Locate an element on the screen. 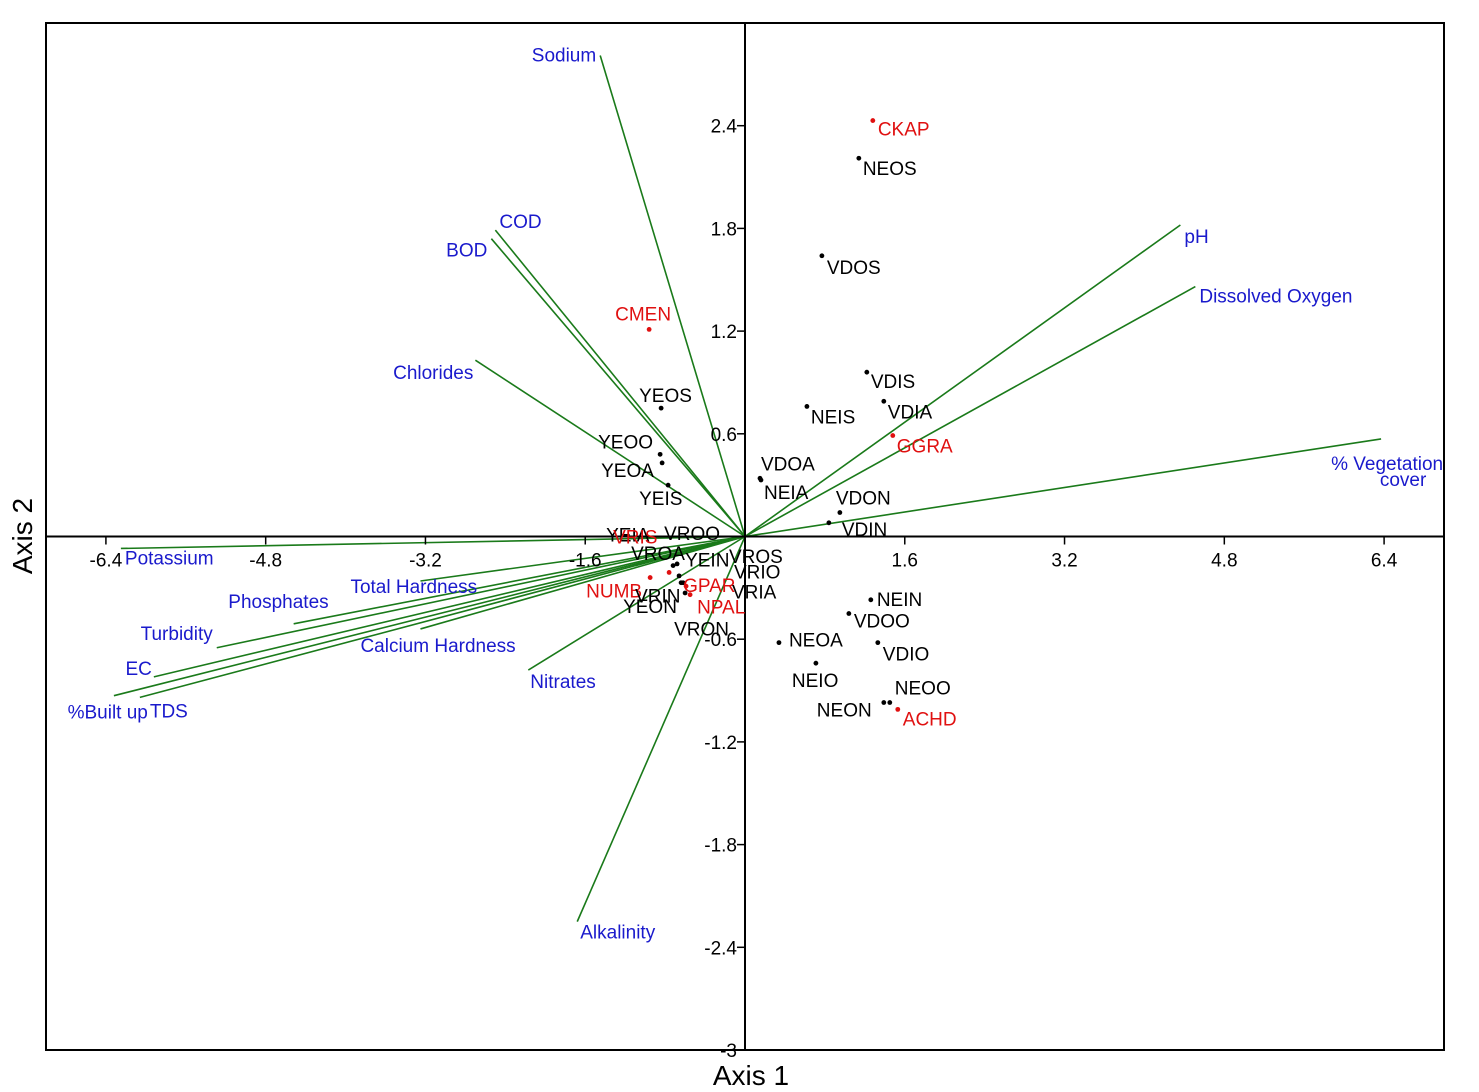  vector-label-cod: COD is located at coordinates (520, 222).